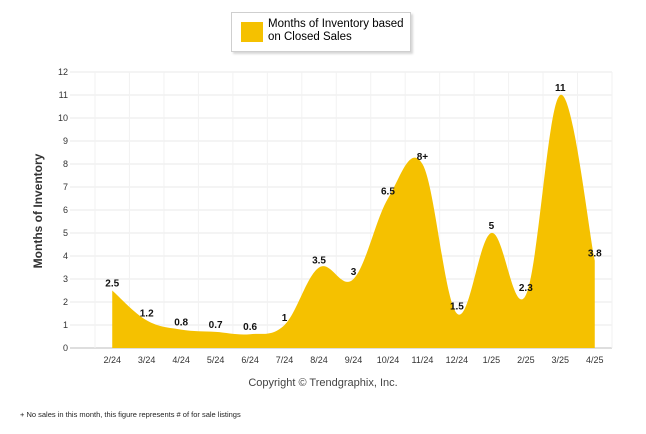 The image size is (646, 434). What do you see at coordinates (65, 141) in the screenshot?
I see `y-tick-label: 9` at bounding box center [65, 141].